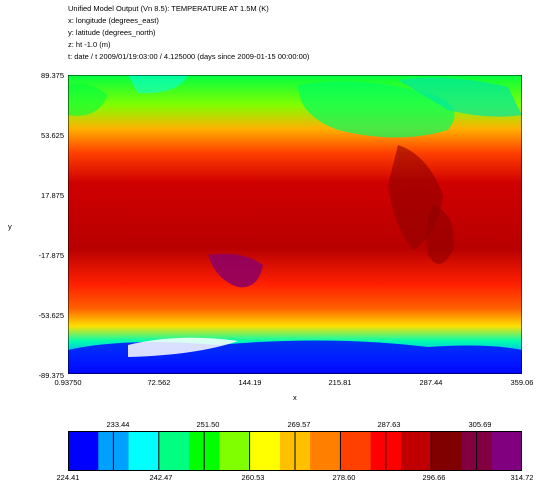  I want to click on colorbar-bottom-label: 278.60, so click(344, 477).